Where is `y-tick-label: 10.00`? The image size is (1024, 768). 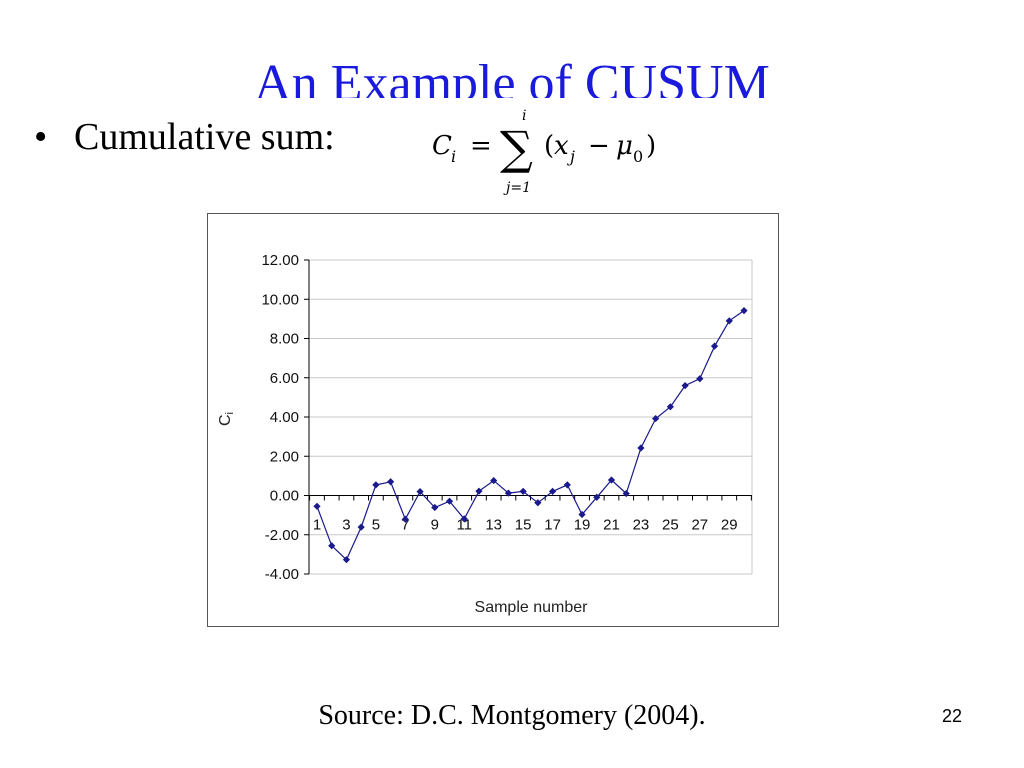
y-tick-label: 10.00 is located at coordinates (280, 299).